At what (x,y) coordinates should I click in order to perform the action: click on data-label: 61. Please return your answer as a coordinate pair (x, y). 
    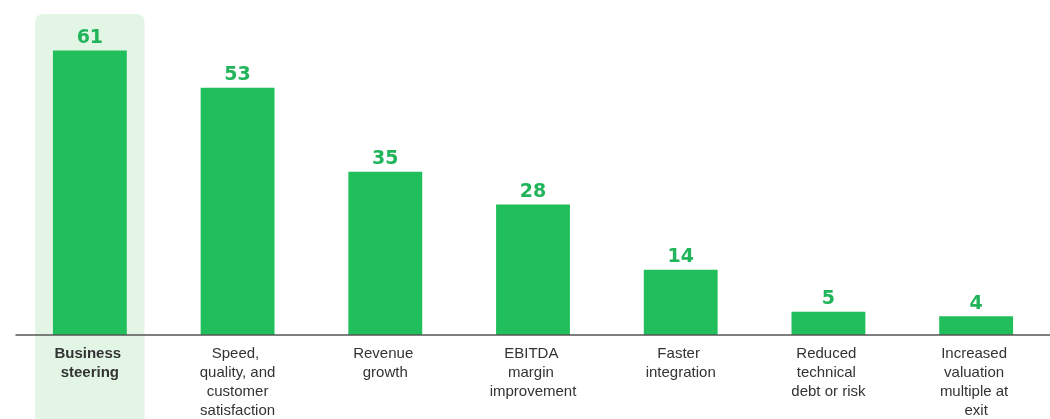
    Looking at the image, I should click on (90, 35).